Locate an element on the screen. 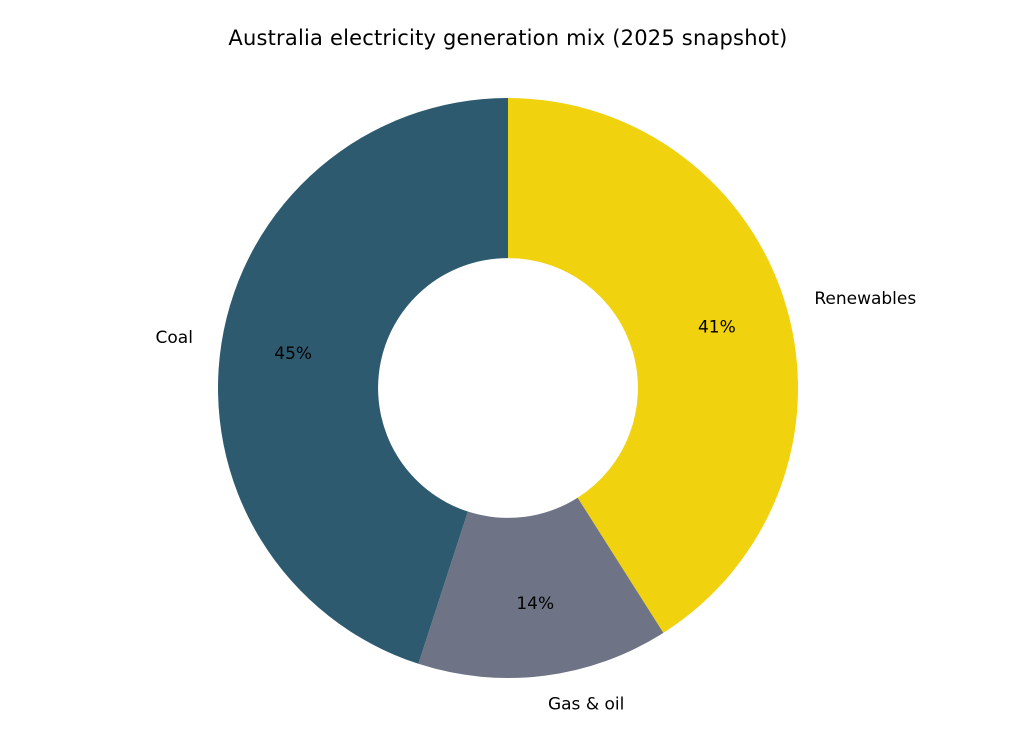 The width and height of the screenshot is (1024, 735). pie-slice-gas-oil is located at coordinates (541, 587).